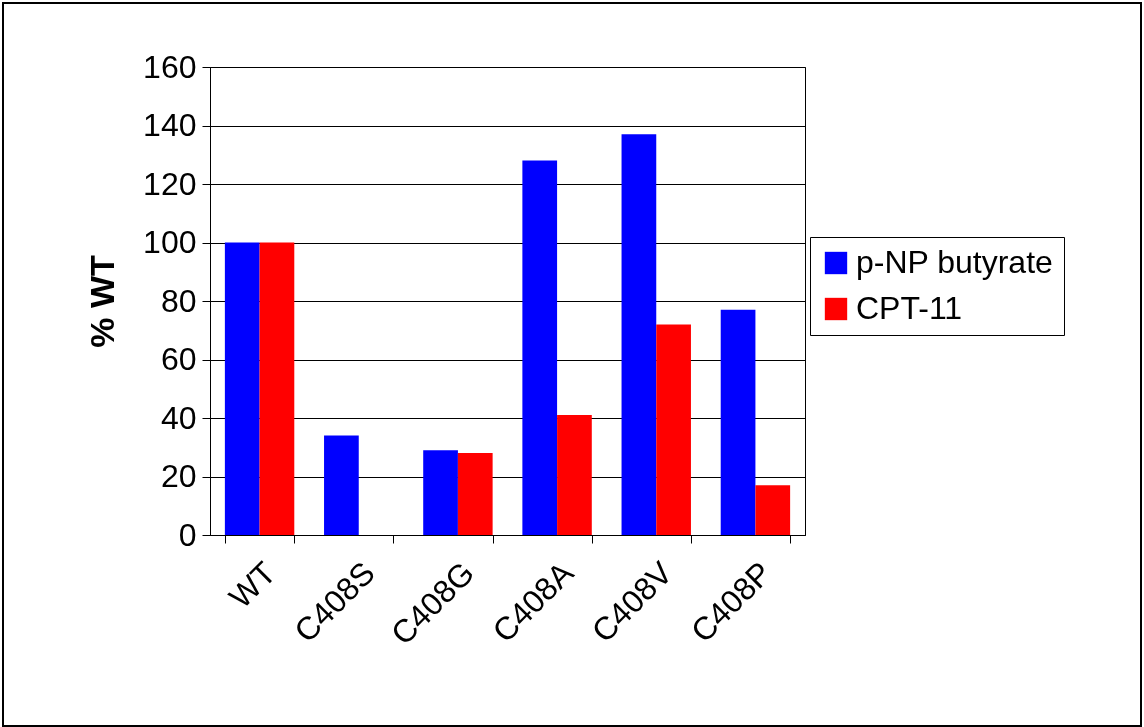  What do you see at coordinates (252, 585) in the screenshot?
I see `x-tick-label: WT` at bounding box center [252, 585].